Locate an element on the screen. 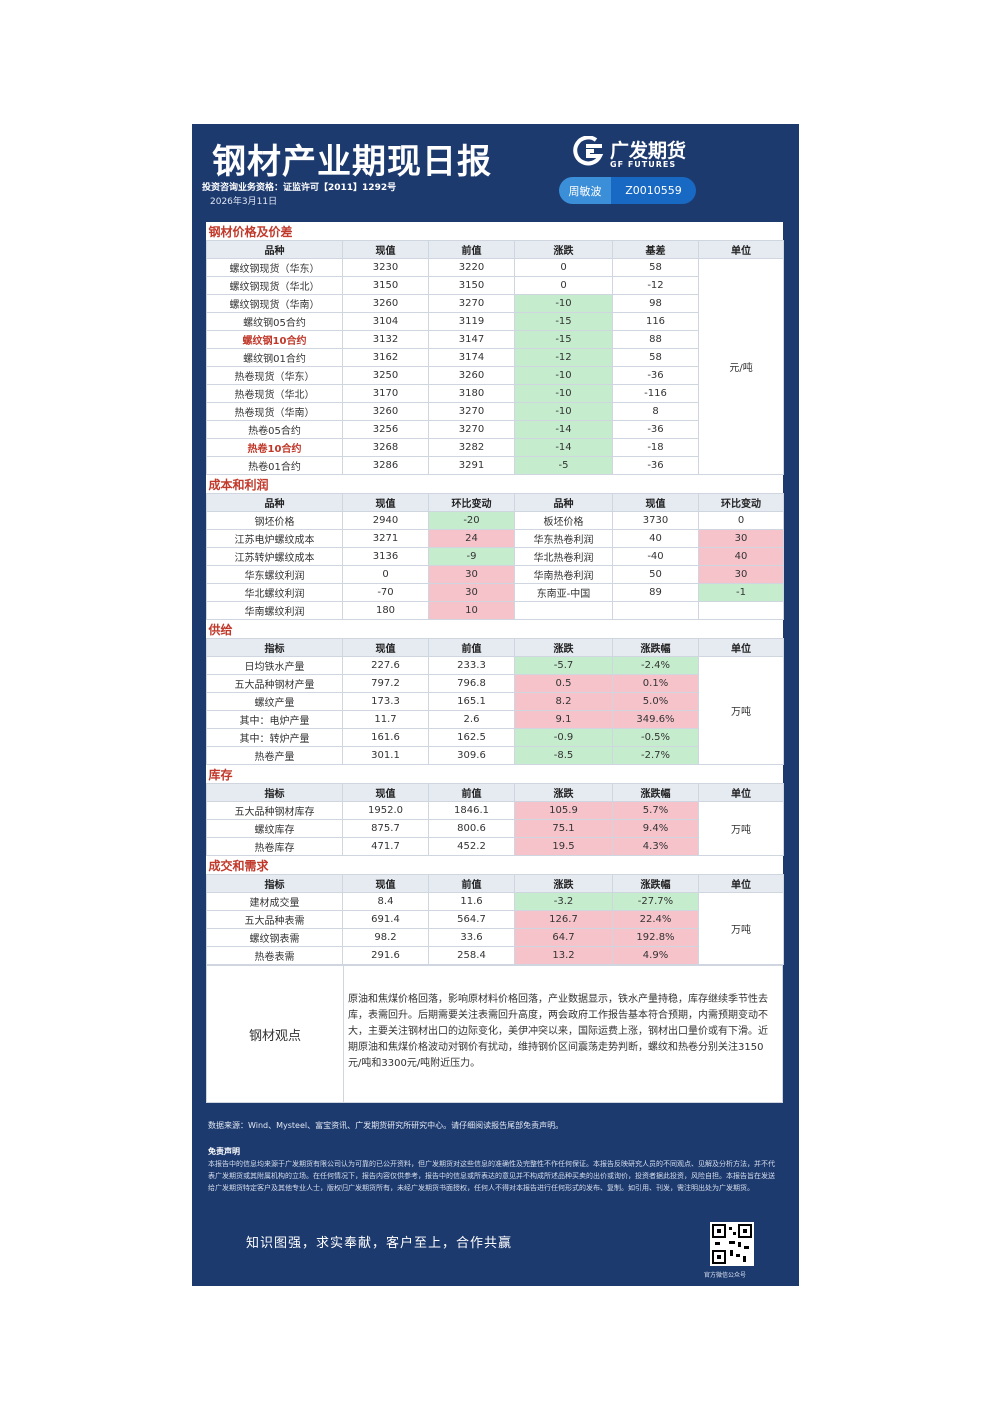 The image size is (992, 1403). cell: 3286 is located at coordinates (385, 465).